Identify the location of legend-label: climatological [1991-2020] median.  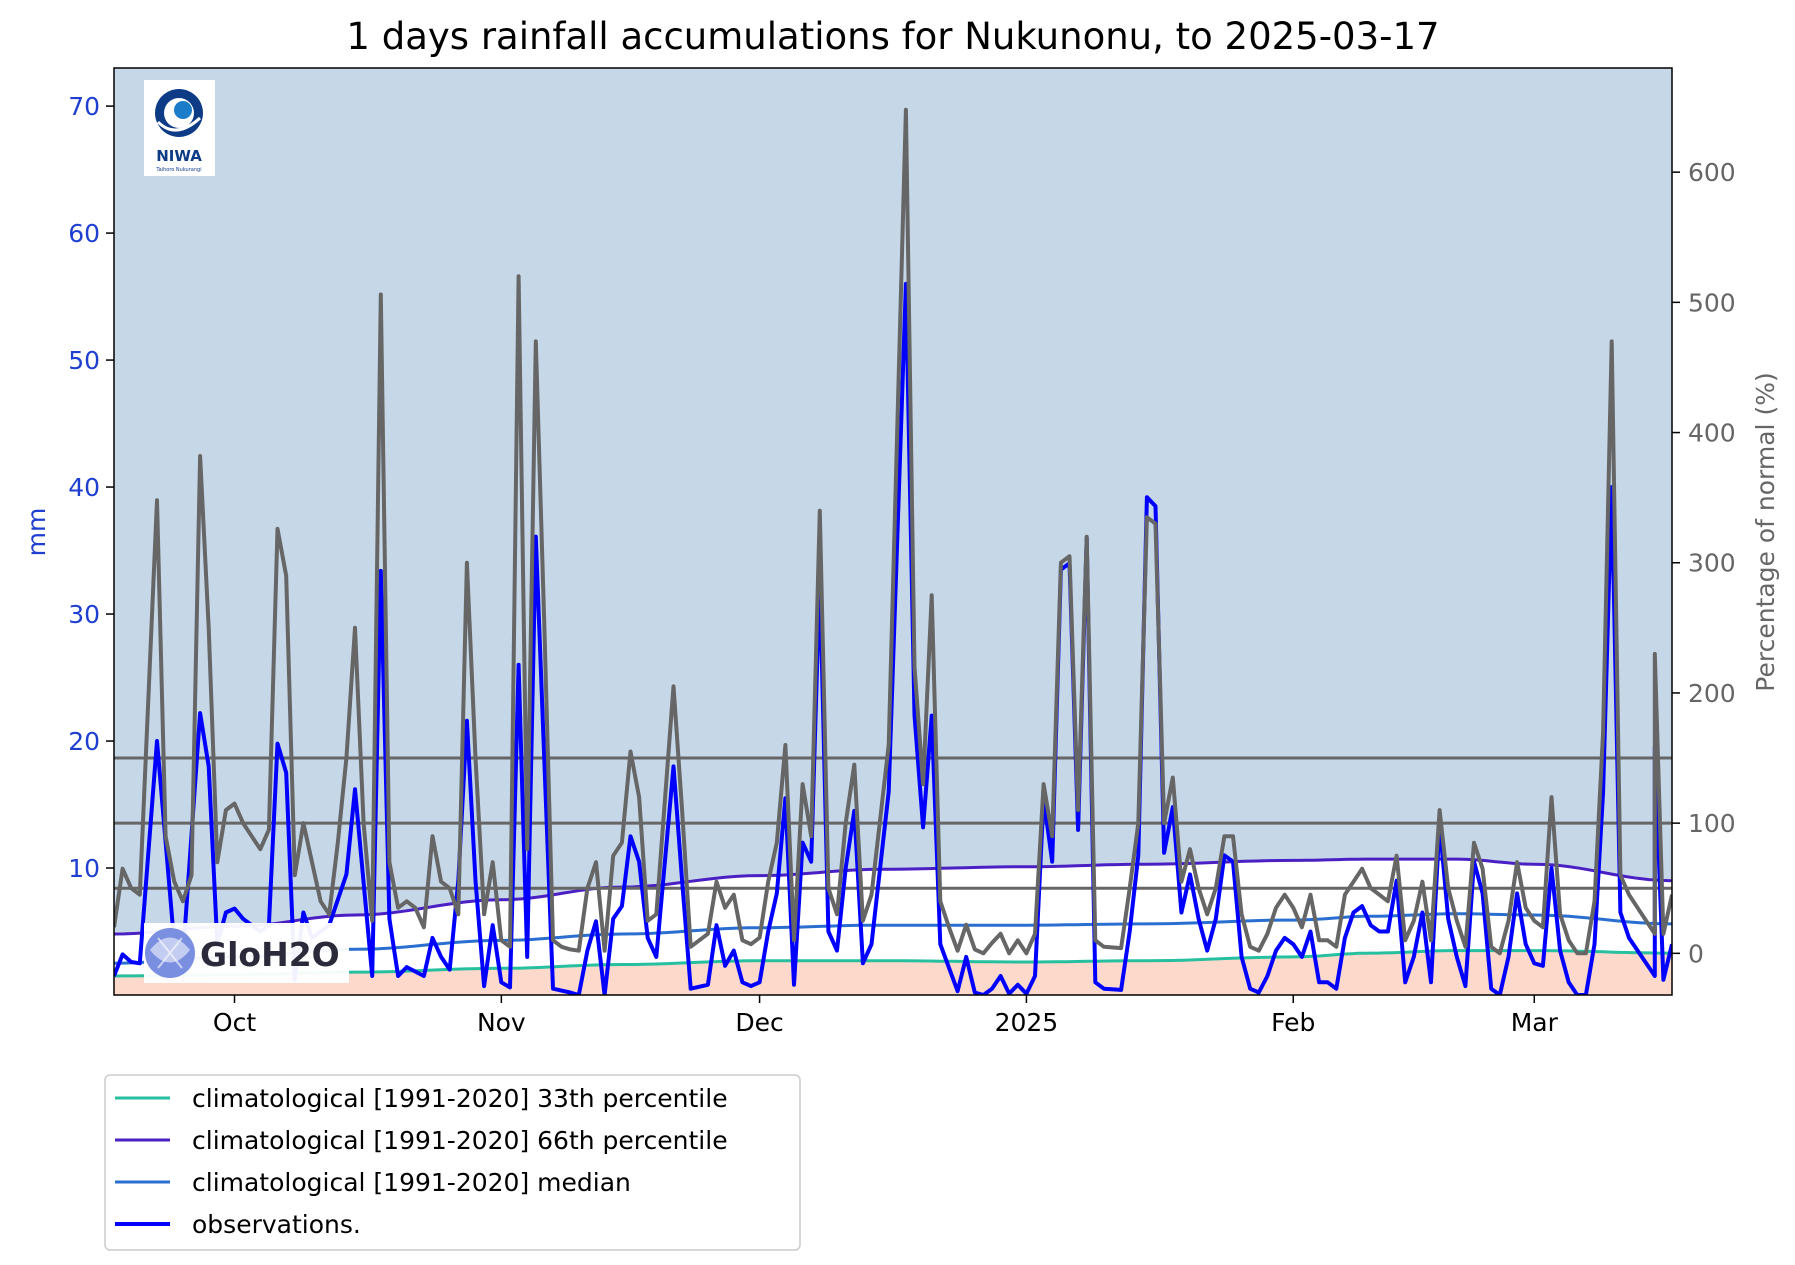
(411, 1182).